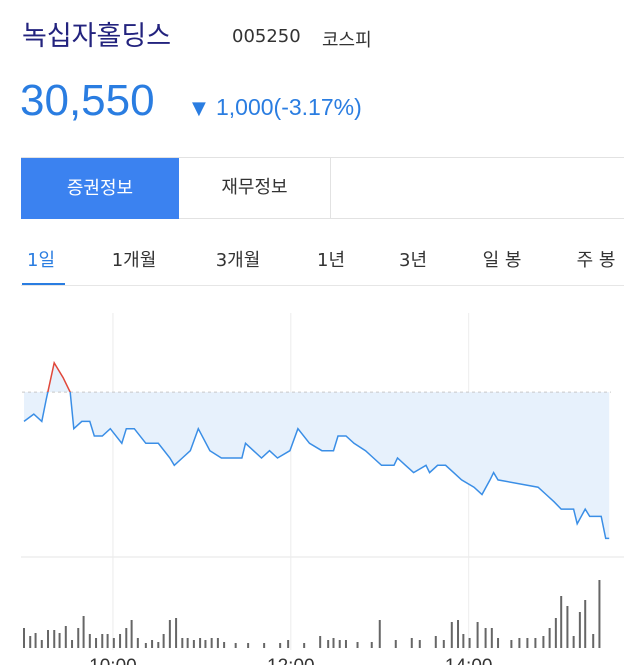  I want to click on x-tick-label: 14:00, so click(469, 660).